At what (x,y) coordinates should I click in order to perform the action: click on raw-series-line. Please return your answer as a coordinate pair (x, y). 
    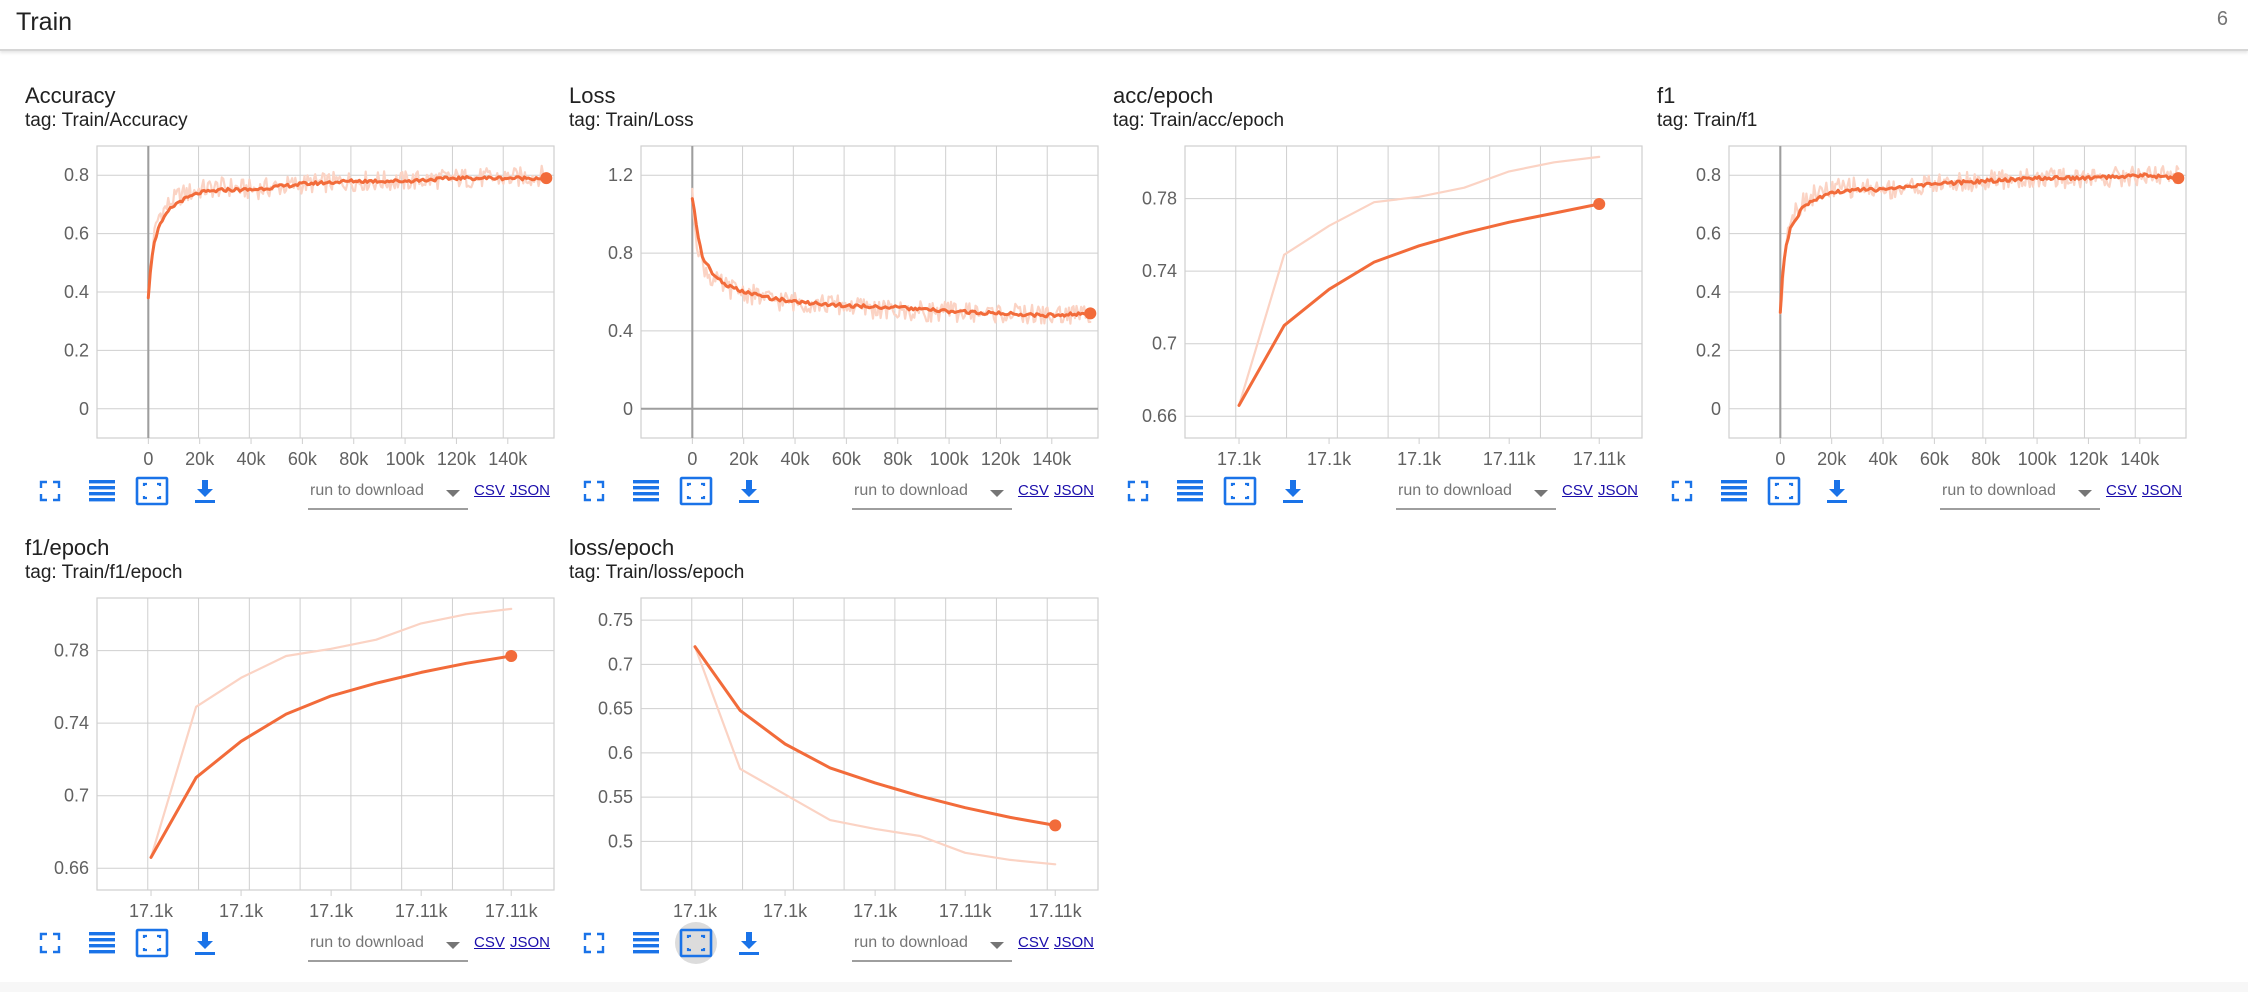
    Looking at the image, I should click on (891, 256).